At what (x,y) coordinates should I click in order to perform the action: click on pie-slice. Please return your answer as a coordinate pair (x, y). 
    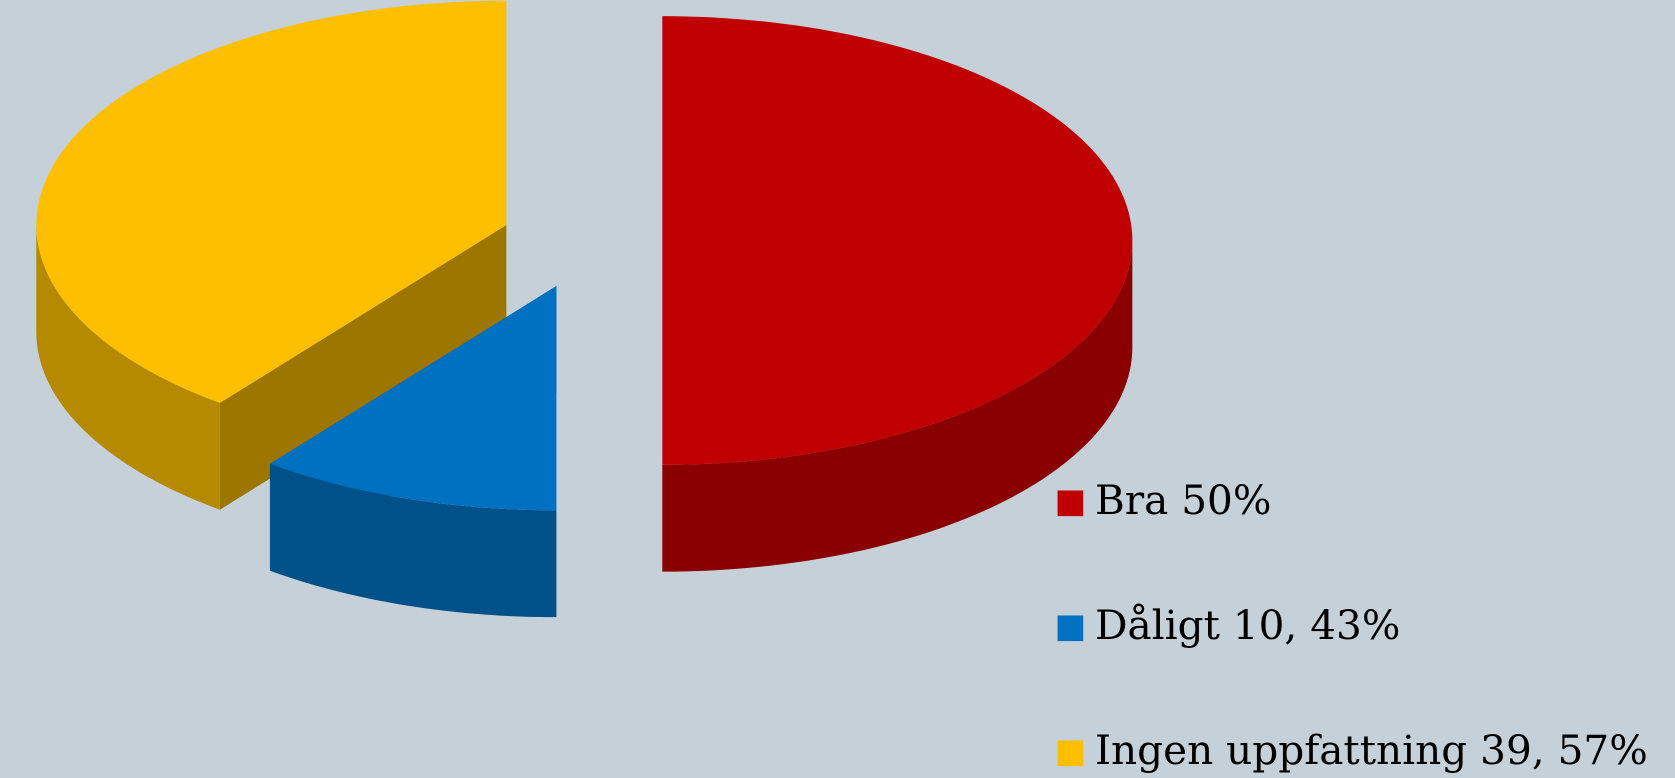
    Looking at the image, I should click on (413, 452).